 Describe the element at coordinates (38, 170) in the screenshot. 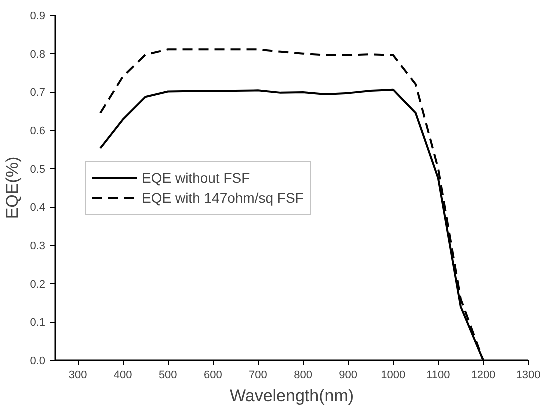

I see `y-tick-label: 0.5` at that location.